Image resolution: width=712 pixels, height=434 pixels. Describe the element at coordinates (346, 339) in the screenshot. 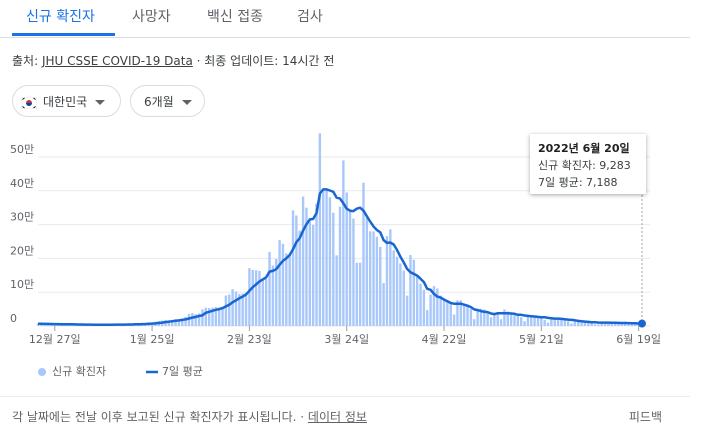

I see `x-tick-label: 3월 24일` at that location.